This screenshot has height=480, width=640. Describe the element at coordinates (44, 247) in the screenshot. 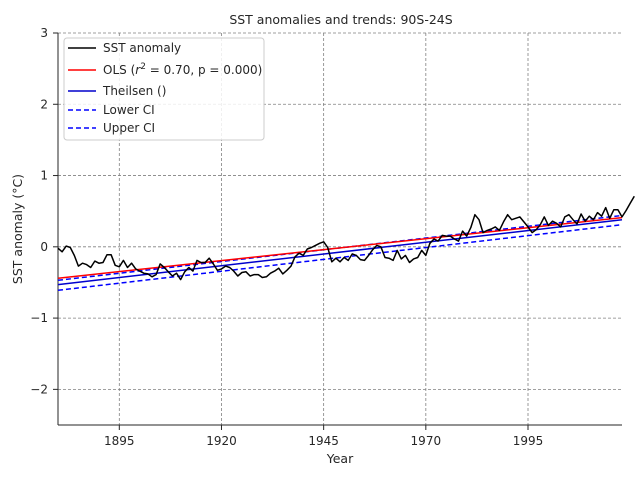

I see `y-tick-label: 0` at that location.